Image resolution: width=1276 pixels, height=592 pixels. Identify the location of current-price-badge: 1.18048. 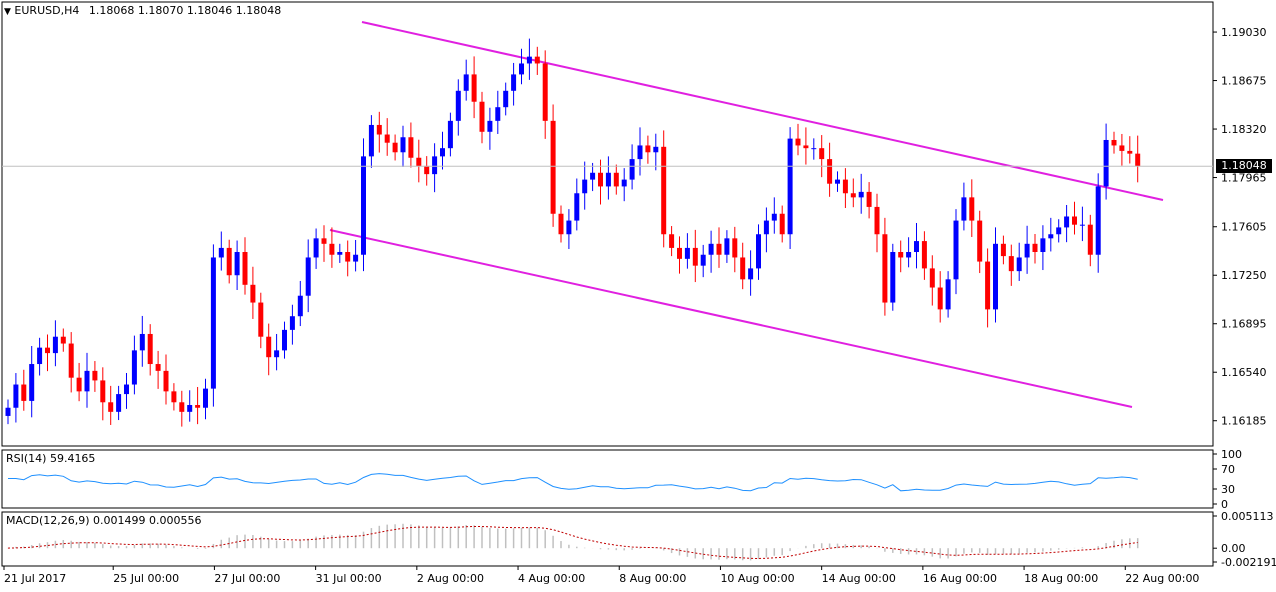
(1244, 166).